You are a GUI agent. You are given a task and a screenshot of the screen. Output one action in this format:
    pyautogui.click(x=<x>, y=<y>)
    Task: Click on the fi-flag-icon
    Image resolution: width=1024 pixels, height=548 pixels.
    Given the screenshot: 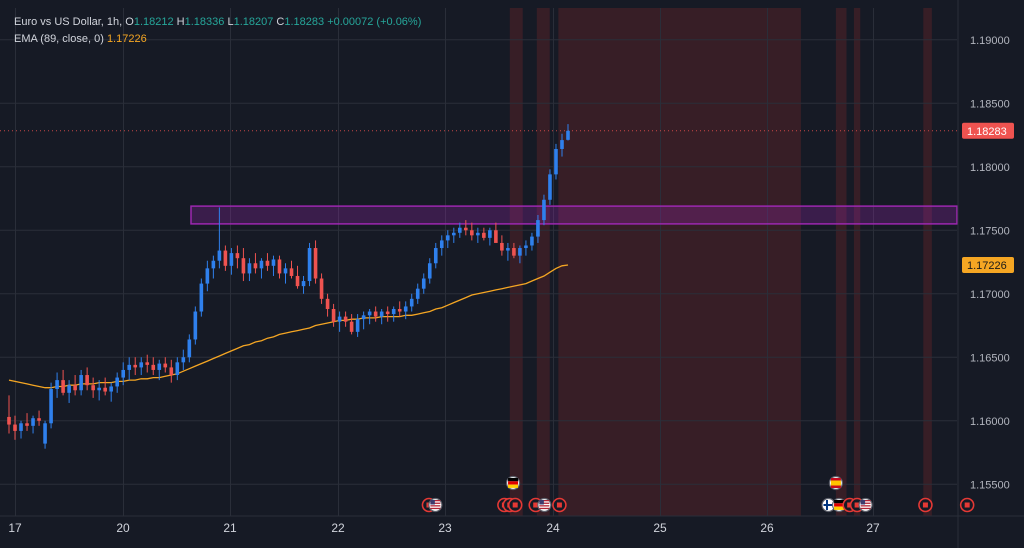 What is the action you would take?
    pyautogui.click(x=828, y=505)
    